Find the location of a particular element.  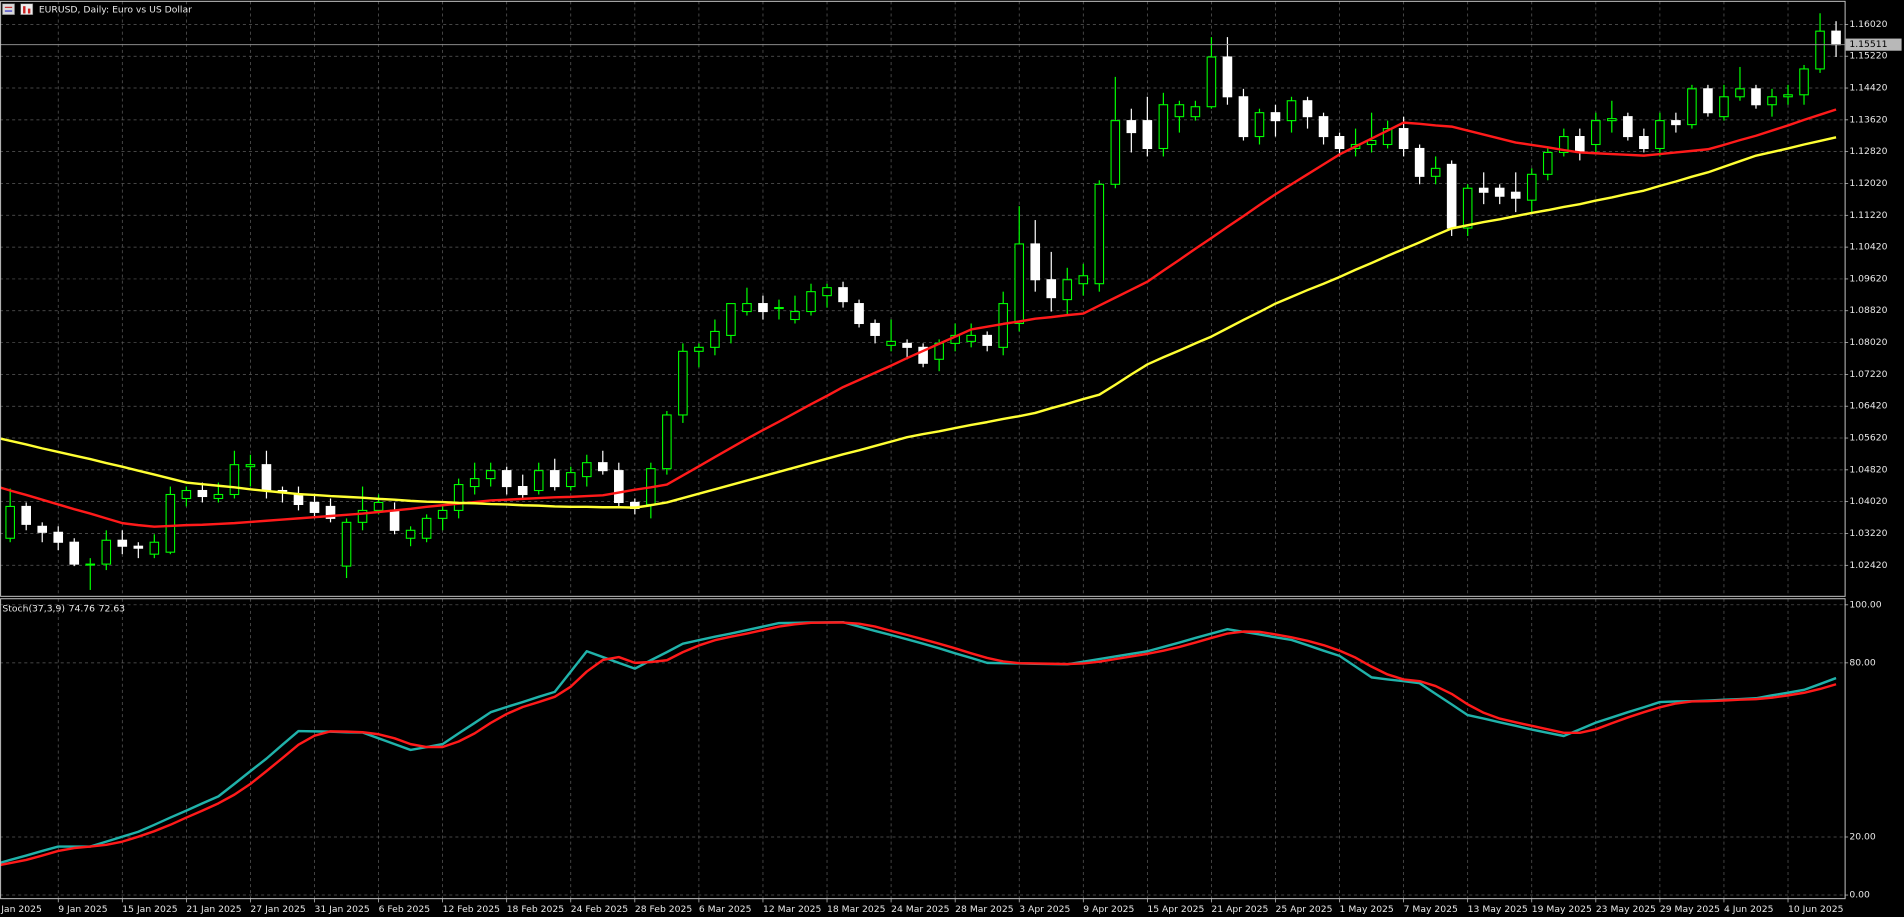

y-tick-label: 1.14420 is located at coordinates (1868, 88).